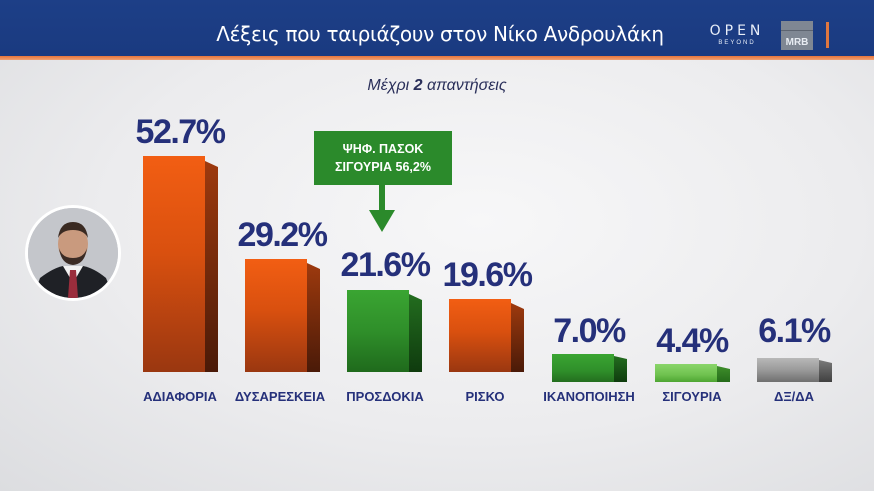 This screenshot has height=491, width=874. What do you see at coordinates (692, 396) in the screenshot?
I see `bar-label: ΣΙΓΟΥΡΙΑ` at bounding box center [692, 396].